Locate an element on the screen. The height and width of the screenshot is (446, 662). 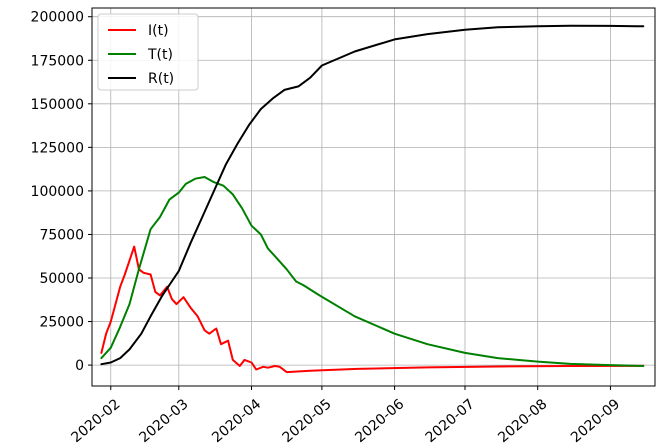
y-tick-label: 0 is located at coordinates (79, 366).